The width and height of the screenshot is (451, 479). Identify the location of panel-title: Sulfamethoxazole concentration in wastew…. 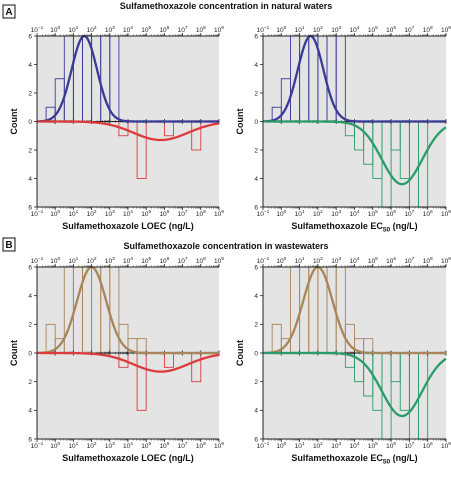
(225, 246).